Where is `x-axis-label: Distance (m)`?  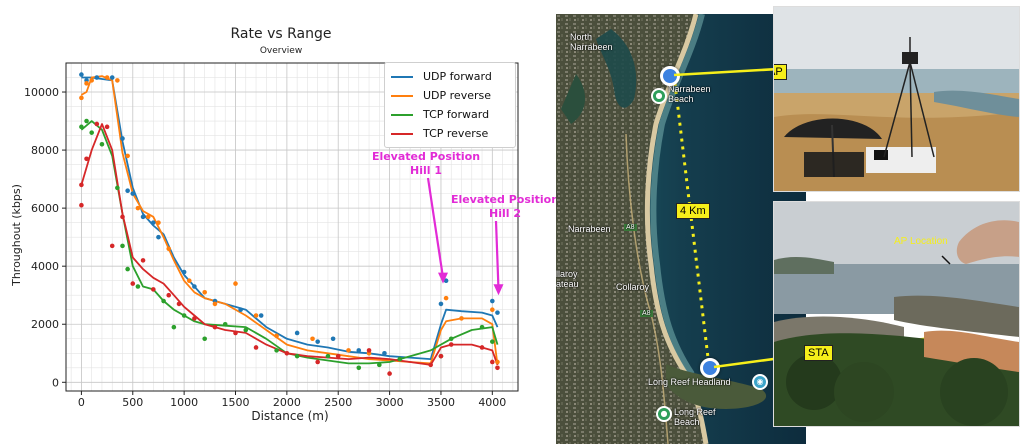 x-axis-label: Distance (m) is located at coordinates (289, 416).